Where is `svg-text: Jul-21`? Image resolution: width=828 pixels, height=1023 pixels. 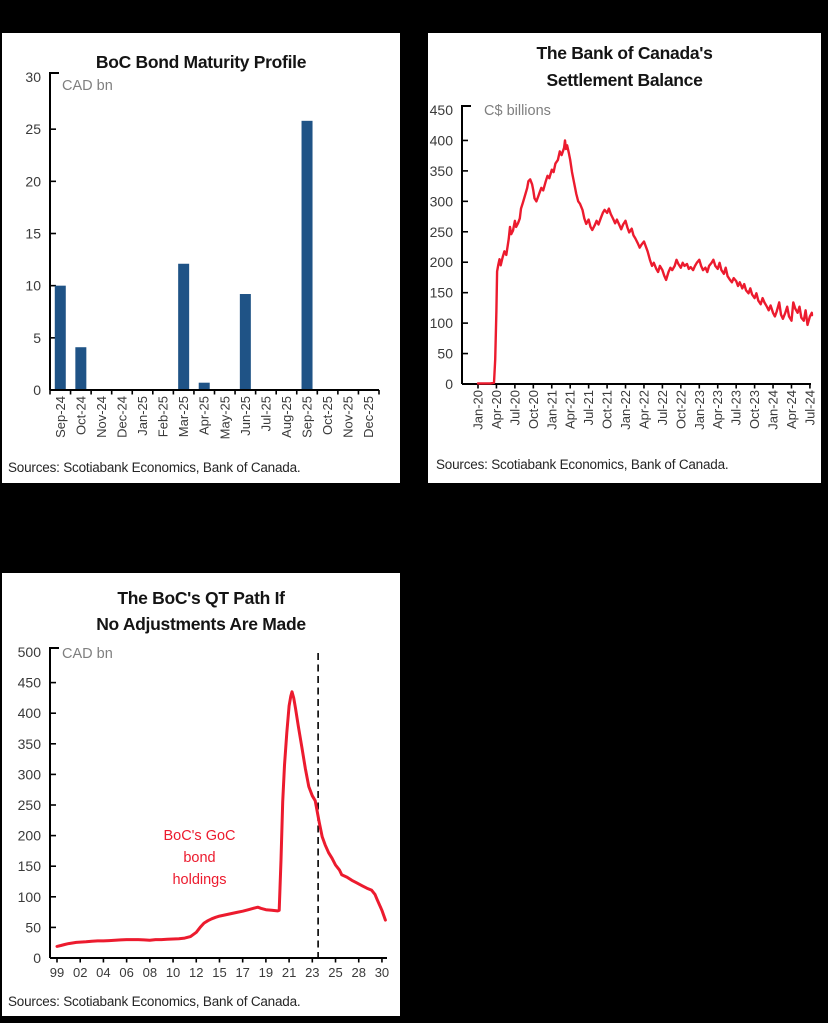 svg-text: Jul-21 is located at coordinates (588, 407).